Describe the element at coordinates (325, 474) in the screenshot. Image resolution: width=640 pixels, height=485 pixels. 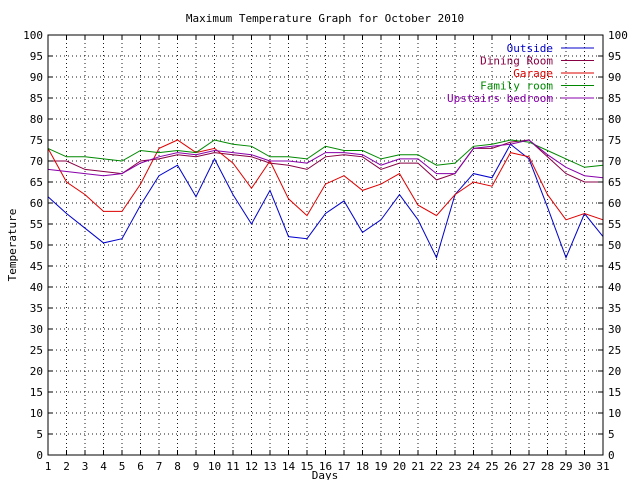
I see `x-axis-label: Days` at that location.